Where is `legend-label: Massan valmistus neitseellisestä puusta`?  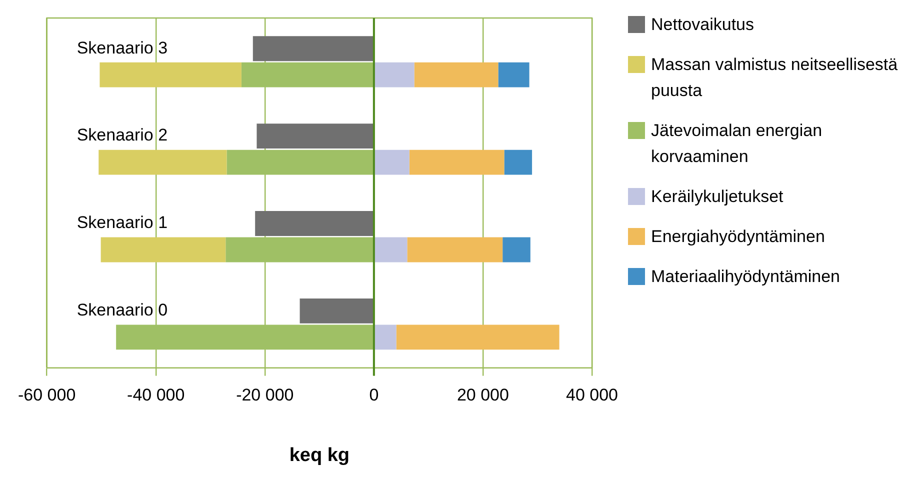
legend-label: Massan valmistus neitseellisestä puusta is located at coordinates (775, 78).